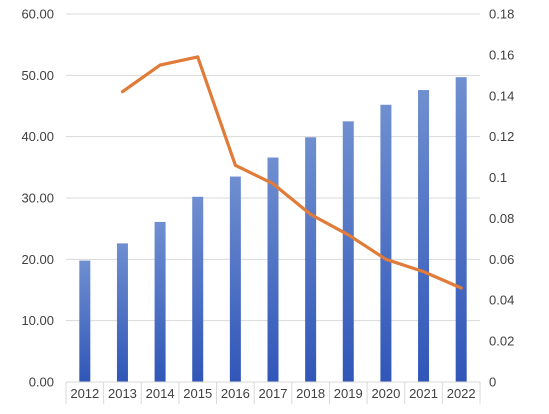  What do you see at coordinates (310, 259) in the screenshot?
I see `bar-2018` at bounding box center [310, 259].